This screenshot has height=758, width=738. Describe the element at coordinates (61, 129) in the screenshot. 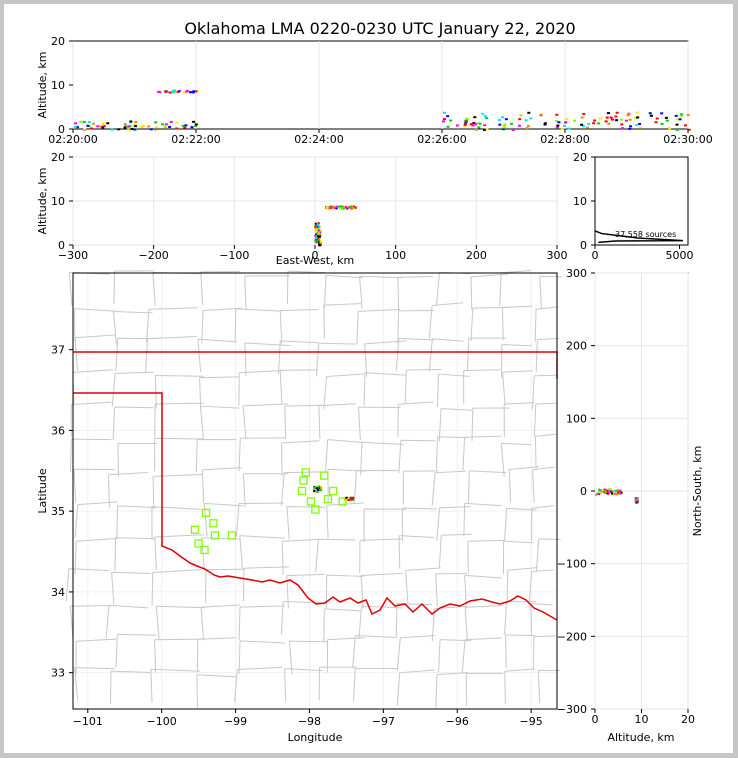

I see `altitude-tick-label: 0` at that location.